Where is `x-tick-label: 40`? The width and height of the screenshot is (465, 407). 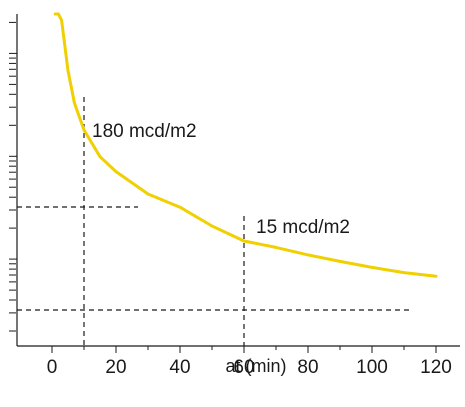
x-tick-label: 40 is located at coordinates (179, 367).